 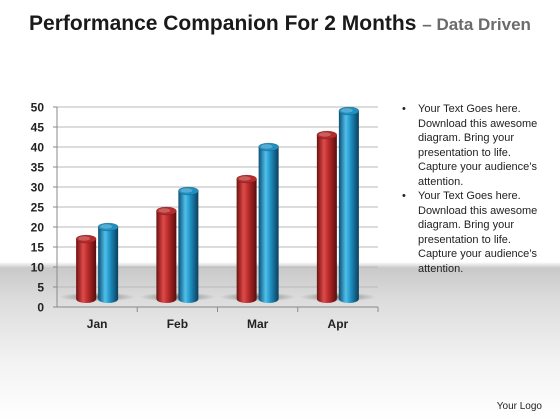 What do you see at coordinates (40, 288) in the screenshot?
I see `y-tick-label: 5` at bounding box center [40, 288].